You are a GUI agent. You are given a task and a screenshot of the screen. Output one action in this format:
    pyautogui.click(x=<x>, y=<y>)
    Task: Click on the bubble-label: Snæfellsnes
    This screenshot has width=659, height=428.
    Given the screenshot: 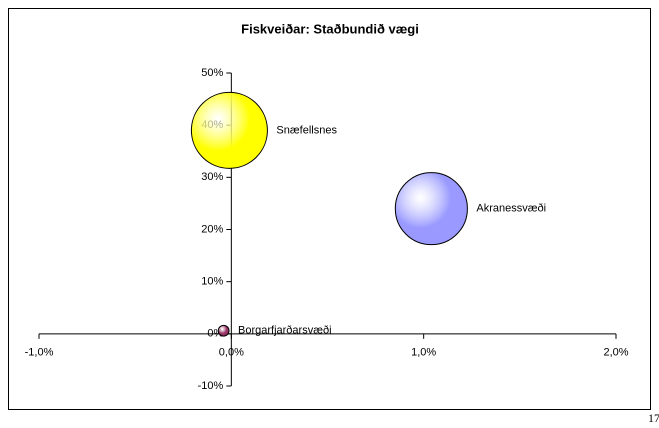 What is the action you would take?
    pyautogui.click(x=306, y=130)
    